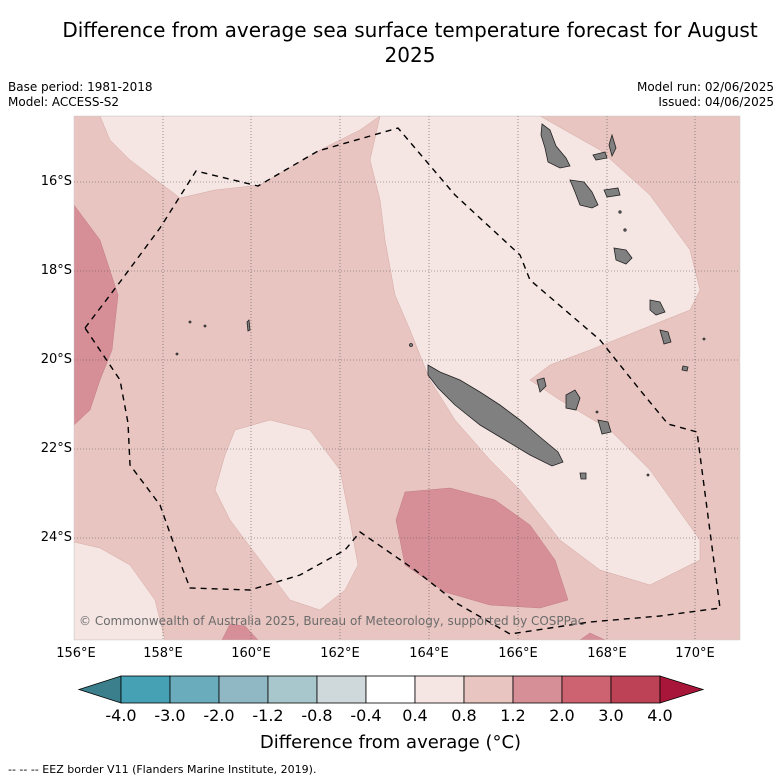  What do you see at coordinates (685, 368) in the screenshot?
I see `southern-vanuatu-islet` at bounding box center [685, 368].